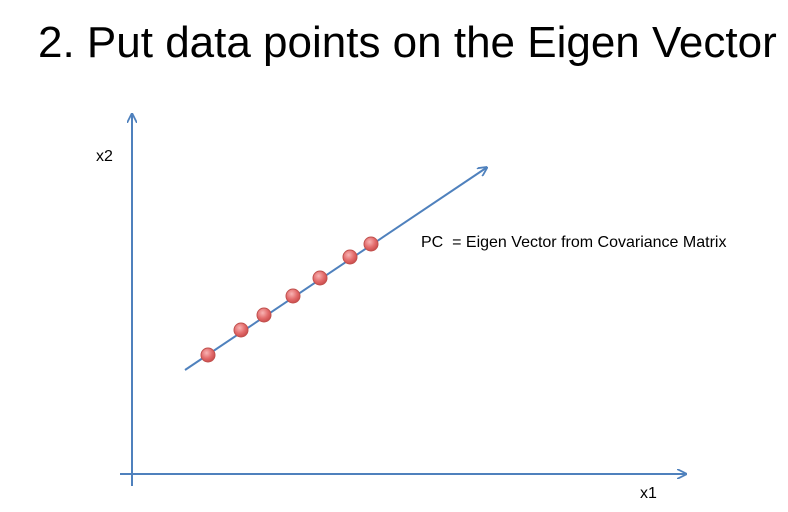 The height and width of the screenshot is (512, 788). I want to click on x-axis-label: x1, so click(648, 493).